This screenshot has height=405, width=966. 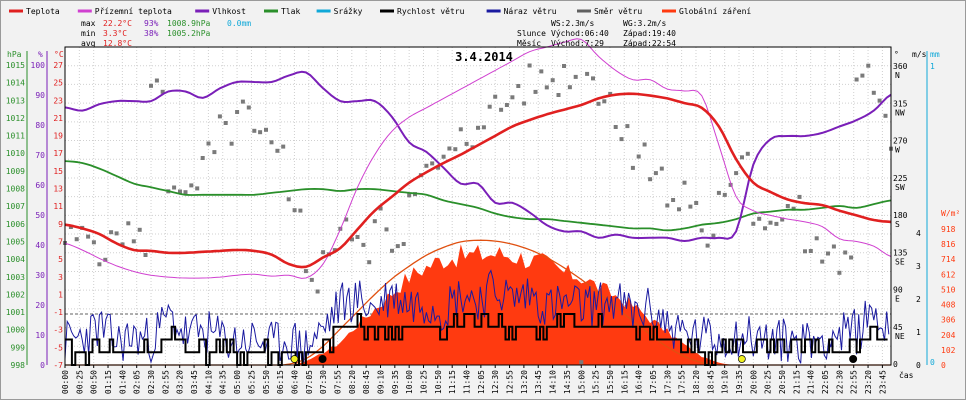 I want to click on wind-tick-label: 2, so click(x=918, y=299).